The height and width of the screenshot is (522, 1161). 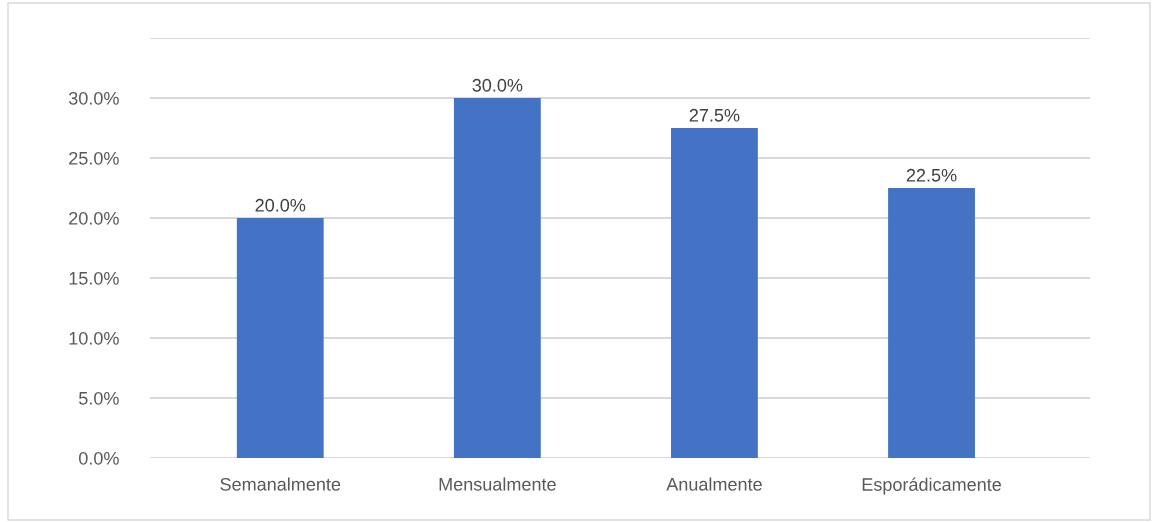 What do you see at coordinates (94, 218) in the screenshot?
I see `y-tick-label: 20.0%` at bounding box center [94, 218].